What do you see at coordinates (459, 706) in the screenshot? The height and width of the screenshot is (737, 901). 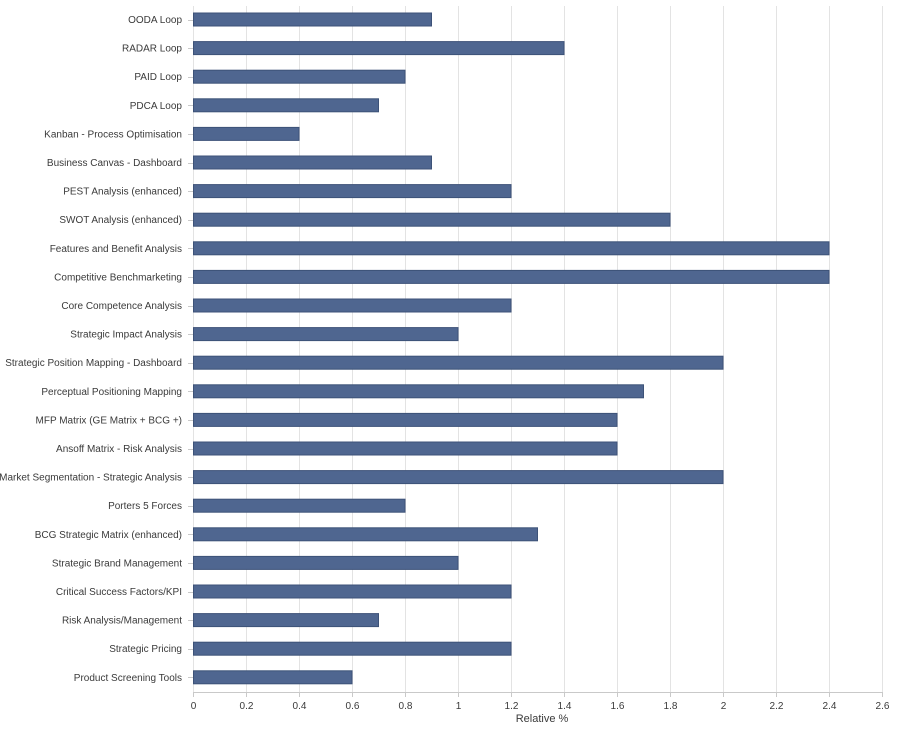 I see `x-tick-label: 1` at bounding box center [459, 706].